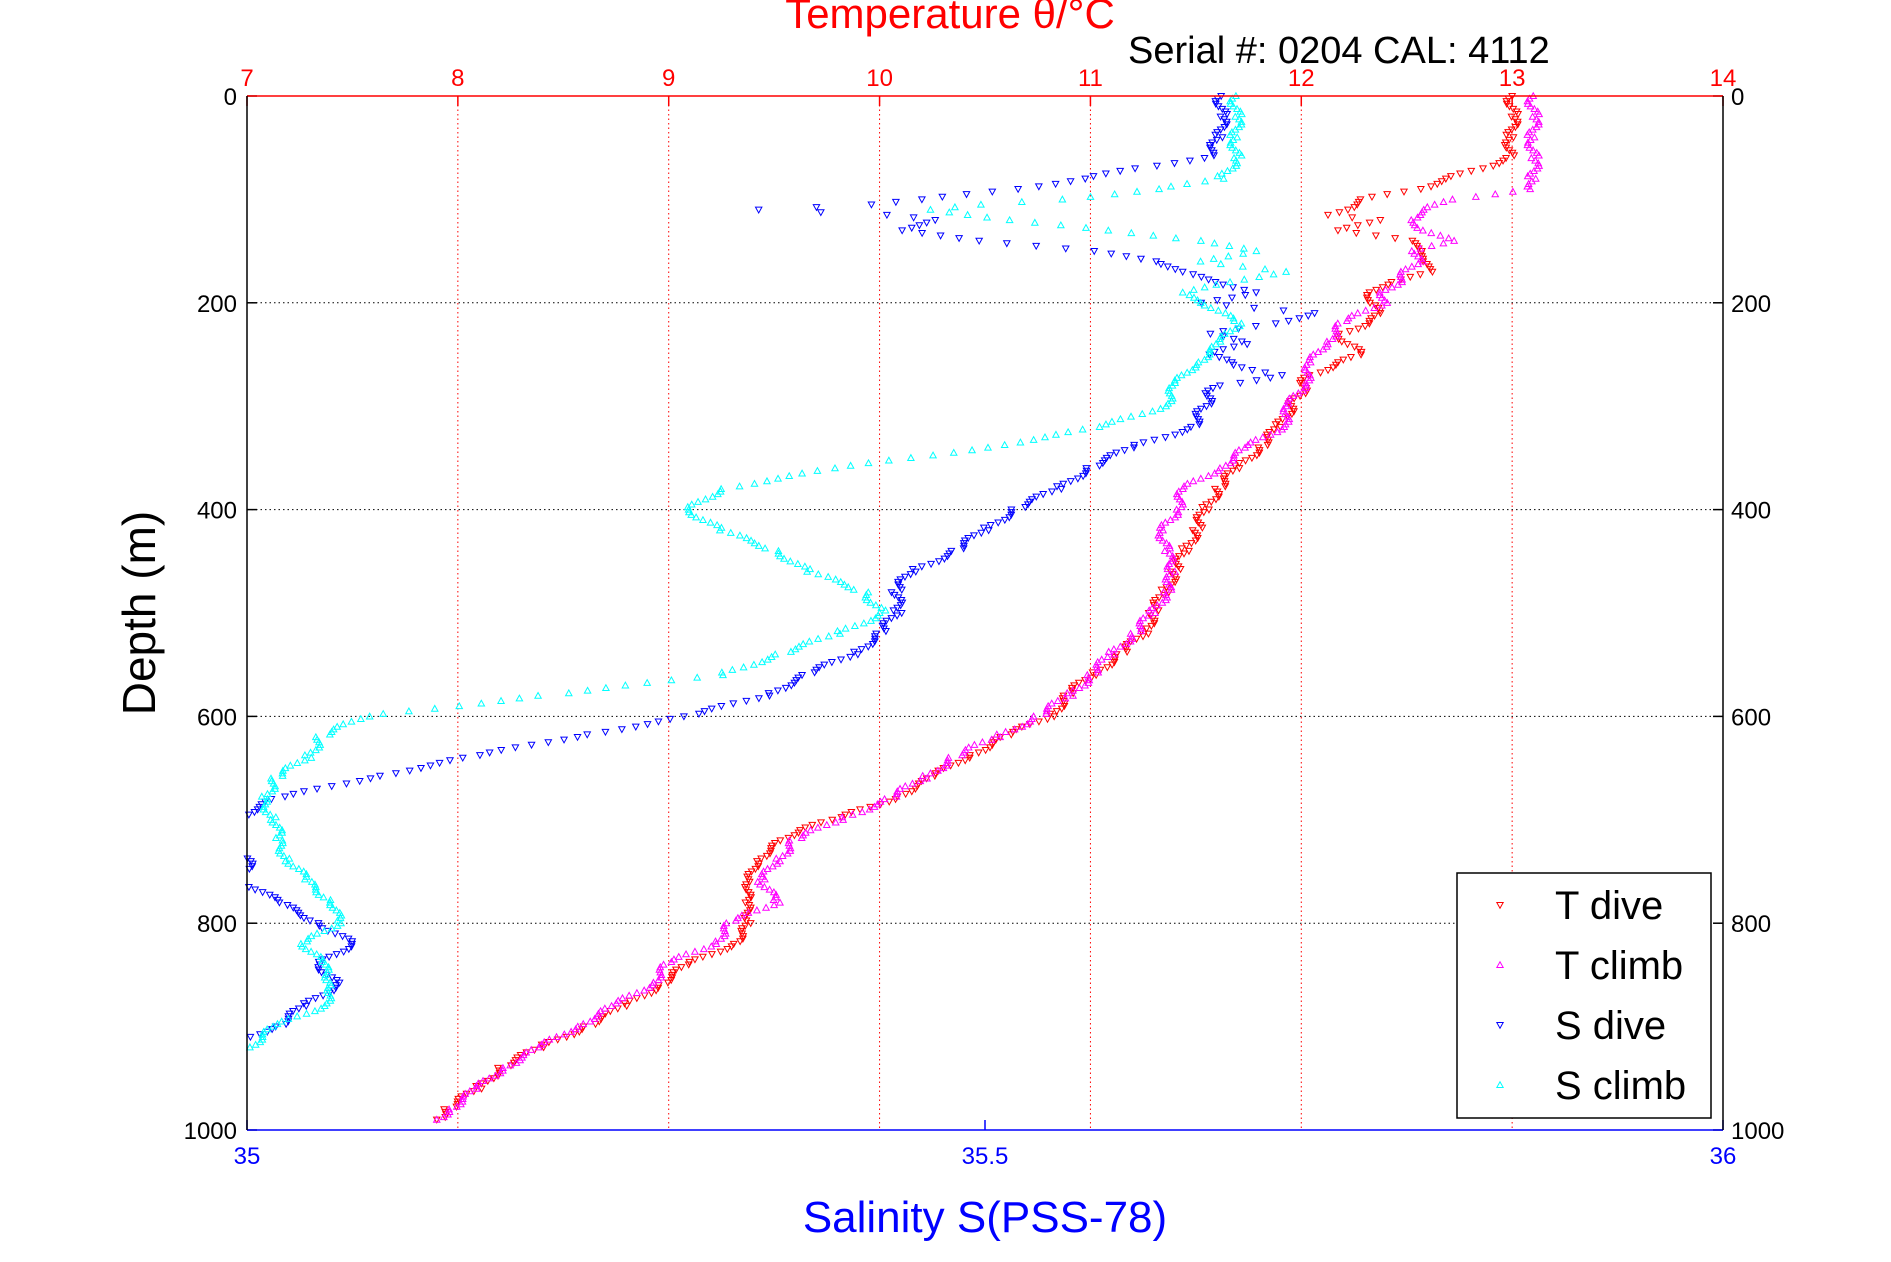  Describe the element at coordinates (1500, 1025) in the screenshot. I see `legend-marker` at that location.